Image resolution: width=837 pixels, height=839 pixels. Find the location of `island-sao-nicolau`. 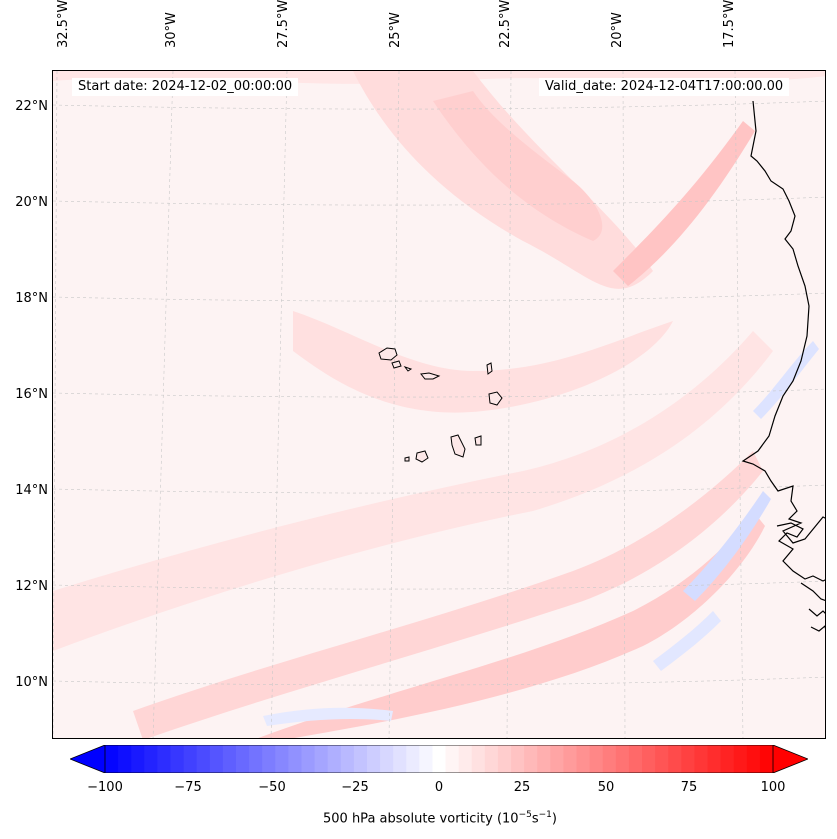

island-sao-nicolau is located at coordinates (430, 376).